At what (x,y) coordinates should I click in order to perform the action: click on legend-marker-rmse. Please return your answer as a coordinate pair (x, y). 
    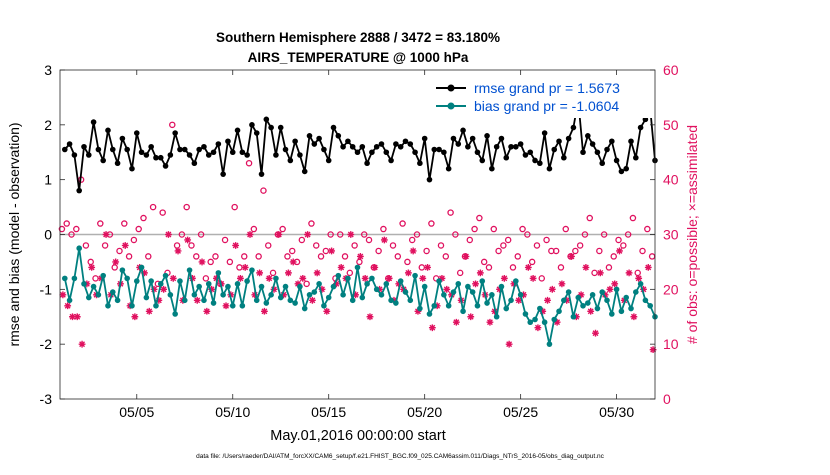
    Looking at the image, I should click on (451, 88).